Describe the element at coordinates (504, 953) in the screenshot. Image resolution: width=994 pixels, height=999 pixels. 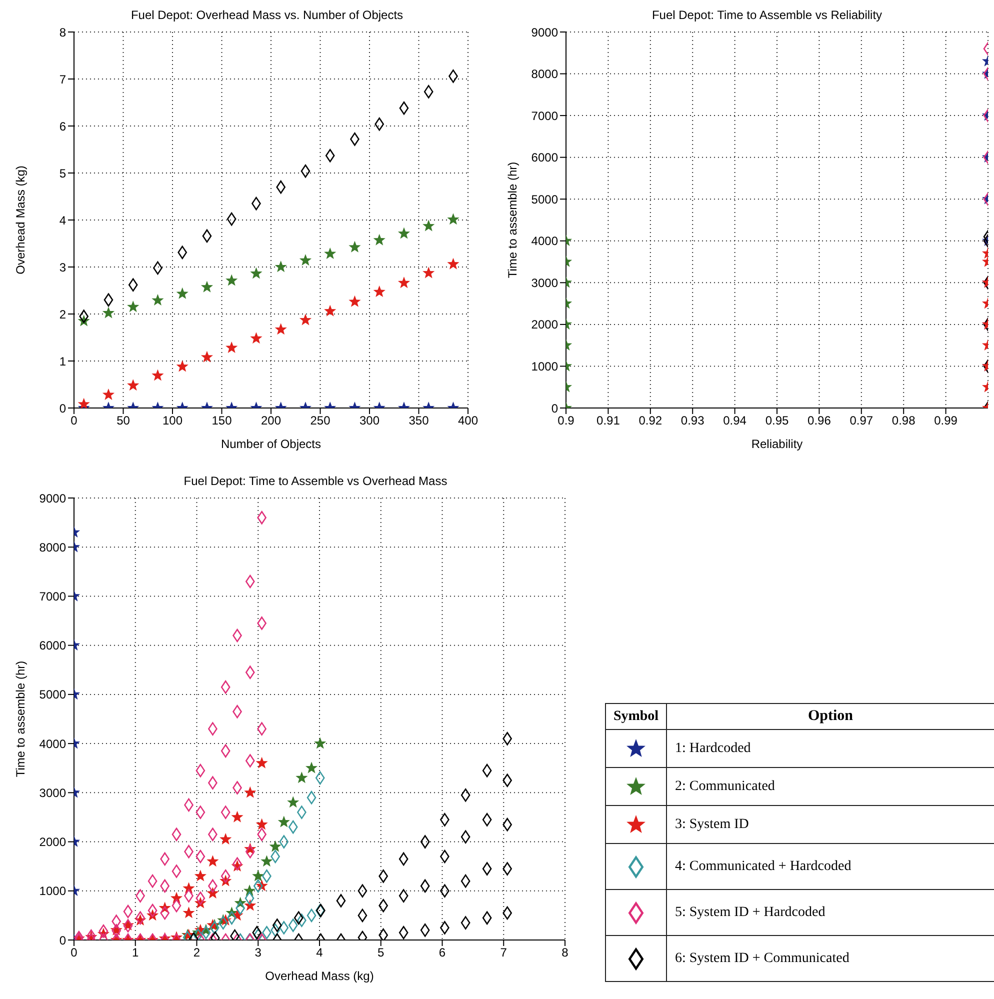
I see `x-tick-label: 7` at that location.